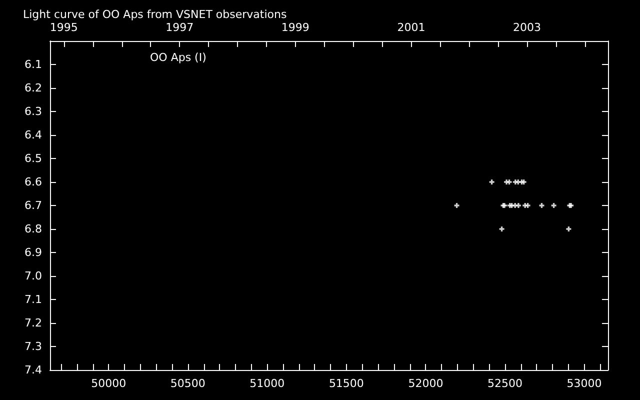 Image resolution: width=640 pixels, height=400 pixels. I want to click on x-tick-label: 52500, so click(504, 383).